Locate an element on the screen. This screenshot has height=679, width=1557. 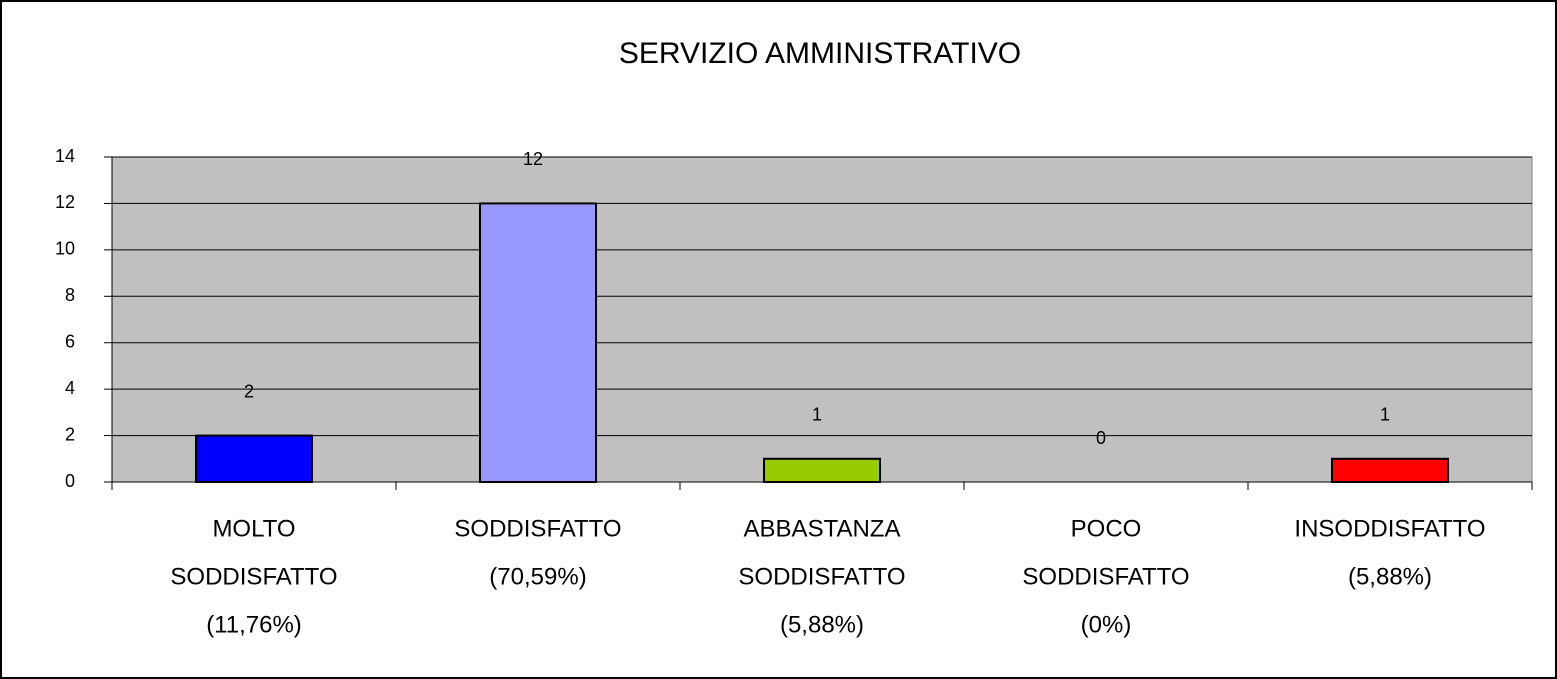
x-tick-label: (0%) is located at coordinates (1106, 624).